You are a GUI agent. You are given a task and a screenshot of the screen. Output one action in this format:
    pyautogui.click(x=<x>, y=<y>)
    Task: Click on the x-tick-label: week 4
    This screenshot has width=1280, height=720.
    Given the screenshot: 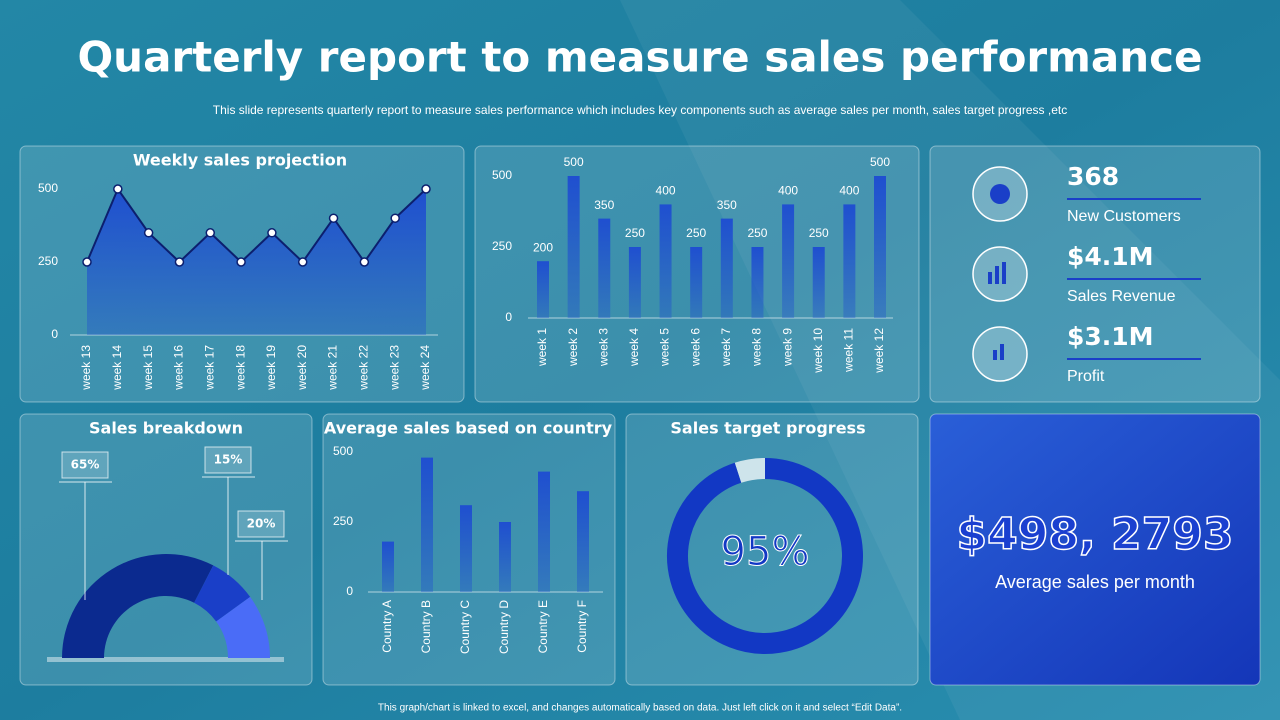 What is the action you would take?
    pyautogui.click(x=634, y=347)
    